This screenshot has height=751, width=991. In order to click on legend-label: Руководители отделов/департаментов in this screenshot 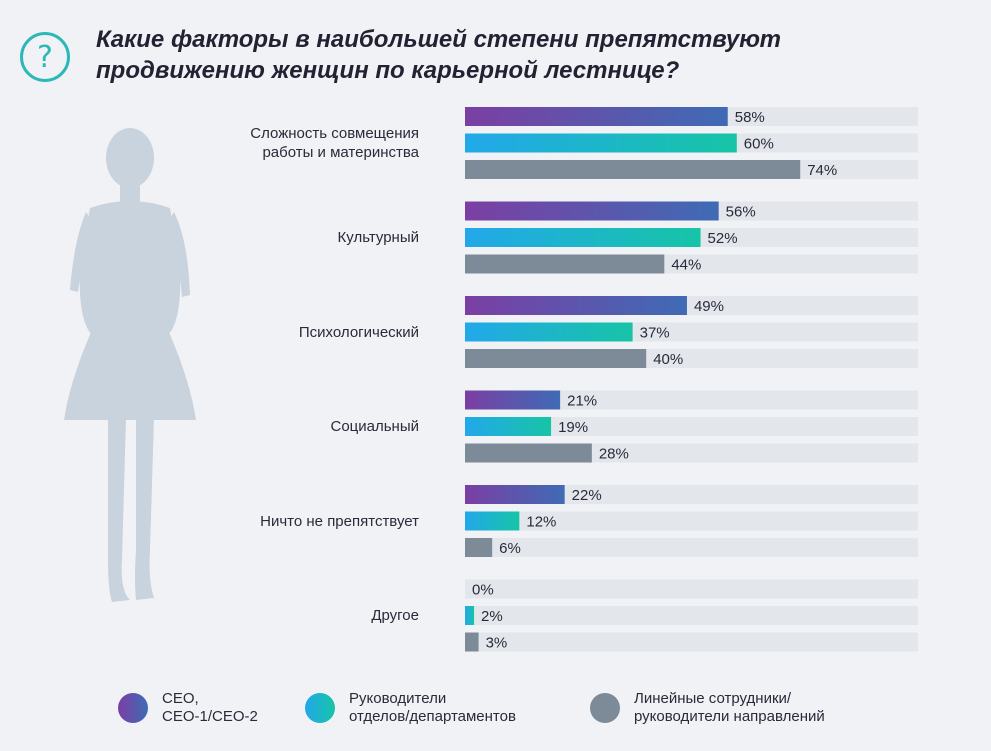, I will do `click(432, 707)`.